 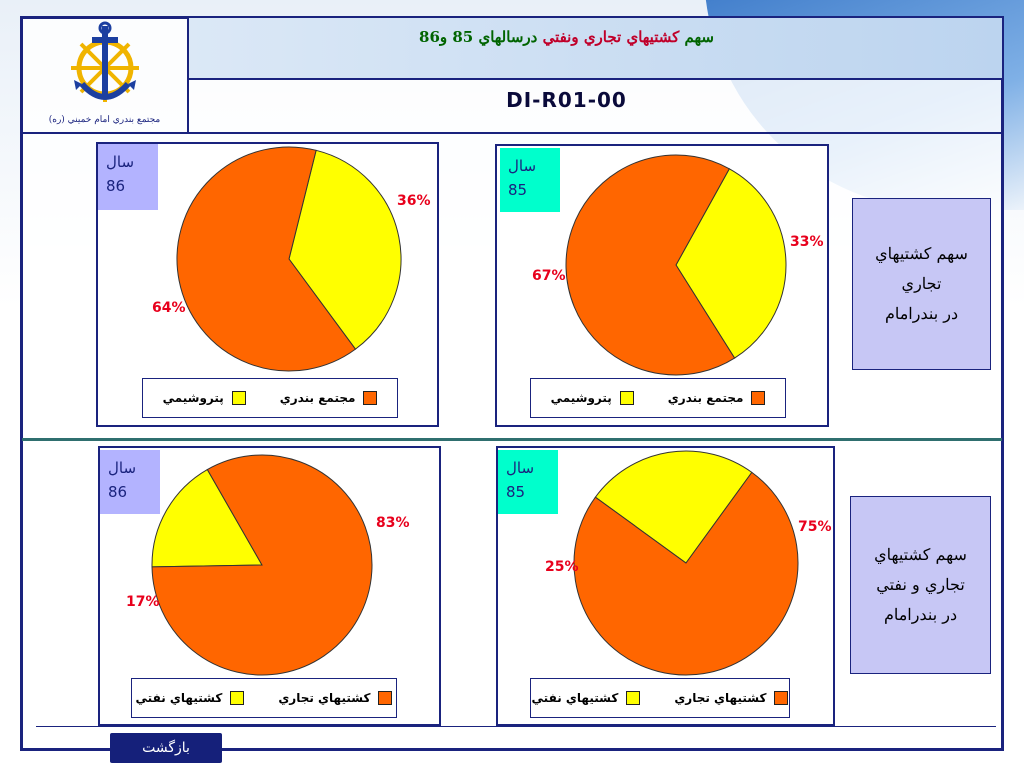 What do you see at coordinates (595, 48) in the screenshot?
I see `header-bar` at bounding box center [595, 48].